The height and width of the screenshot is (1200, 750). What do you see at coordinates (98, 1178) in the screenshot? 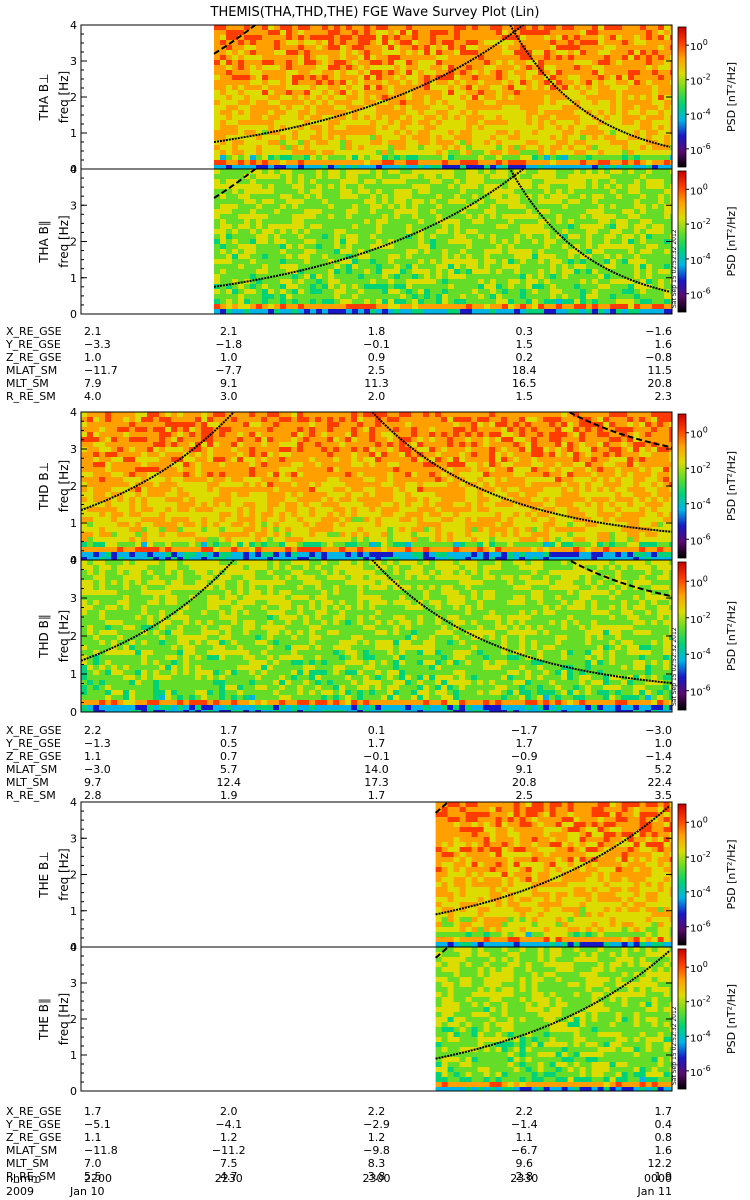
I see `time-tick-label: 2200` at bounding box center [98, 1178].